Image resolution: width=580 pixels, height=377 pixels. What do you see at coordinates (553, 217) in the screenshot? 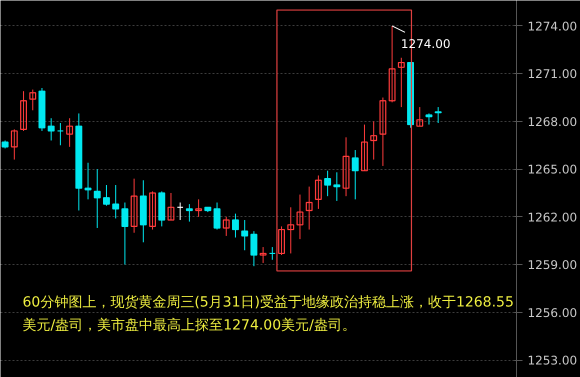
I see `y-tick-label: 1262.00` at bounding box center [553, 217].